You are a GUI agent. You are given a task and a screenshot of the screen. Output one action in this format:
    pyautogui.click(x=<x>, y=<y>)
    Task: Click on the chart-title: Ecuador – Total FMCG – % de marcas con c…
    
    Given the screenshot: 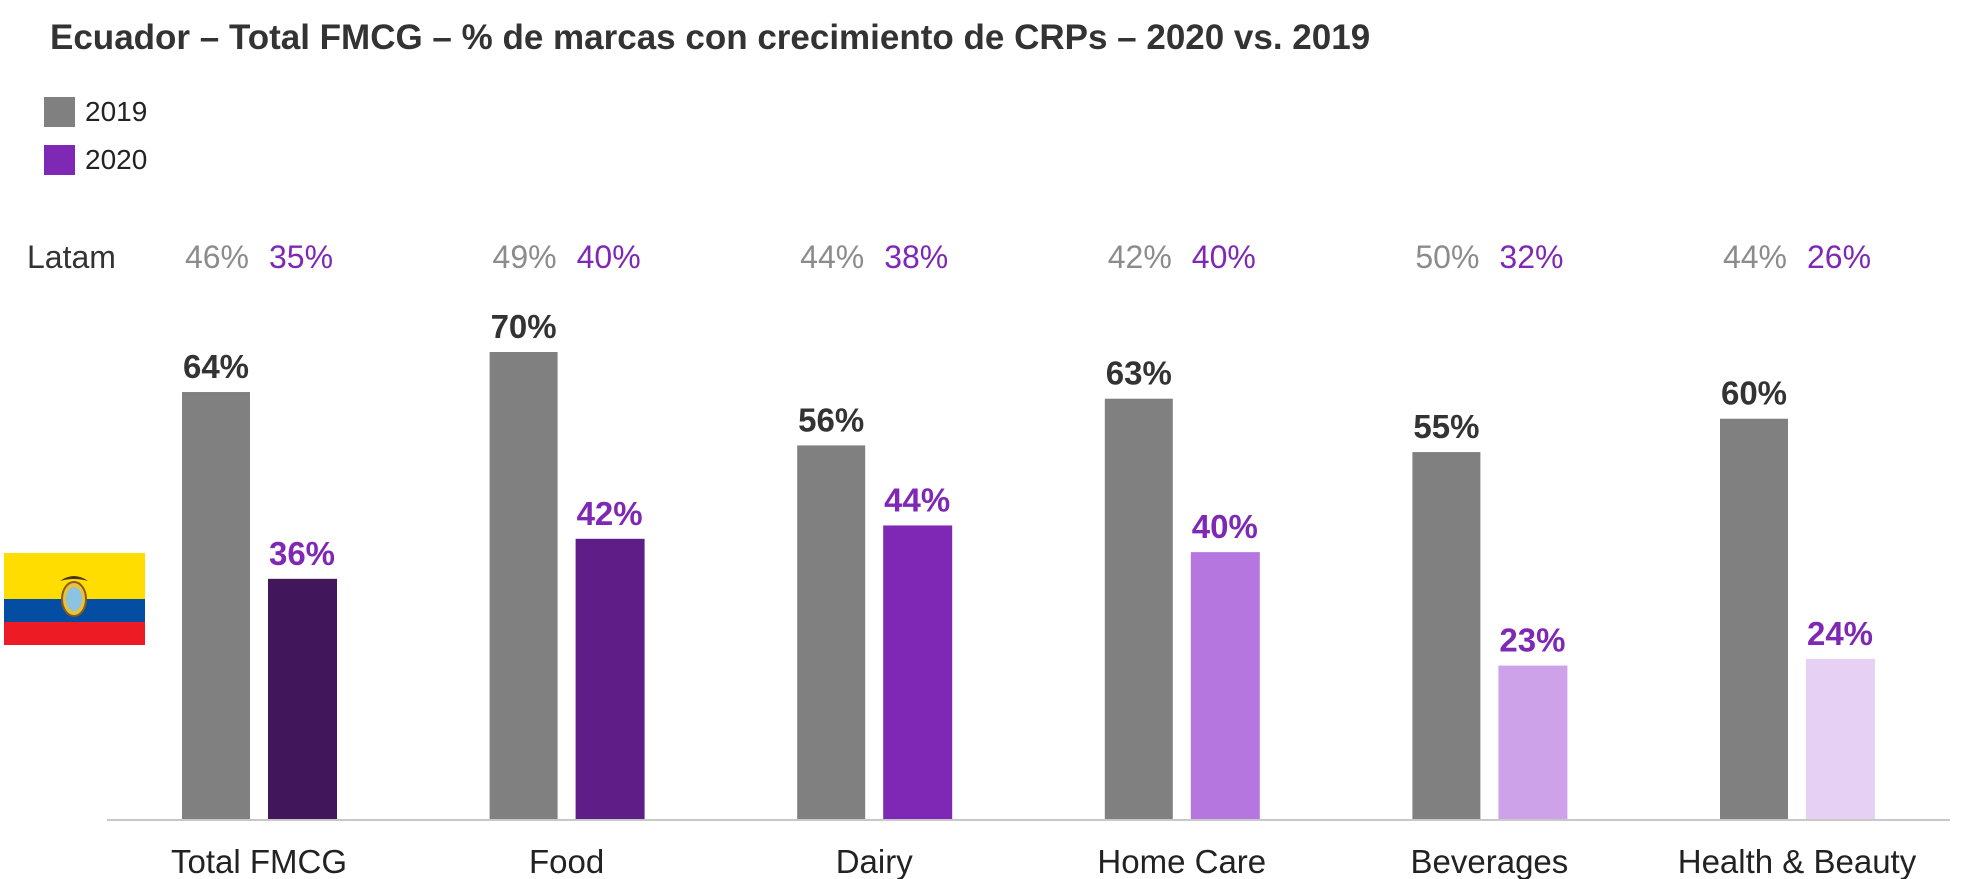 What is the action you would take?
    pyautogui.click(x=710, y=37)
    